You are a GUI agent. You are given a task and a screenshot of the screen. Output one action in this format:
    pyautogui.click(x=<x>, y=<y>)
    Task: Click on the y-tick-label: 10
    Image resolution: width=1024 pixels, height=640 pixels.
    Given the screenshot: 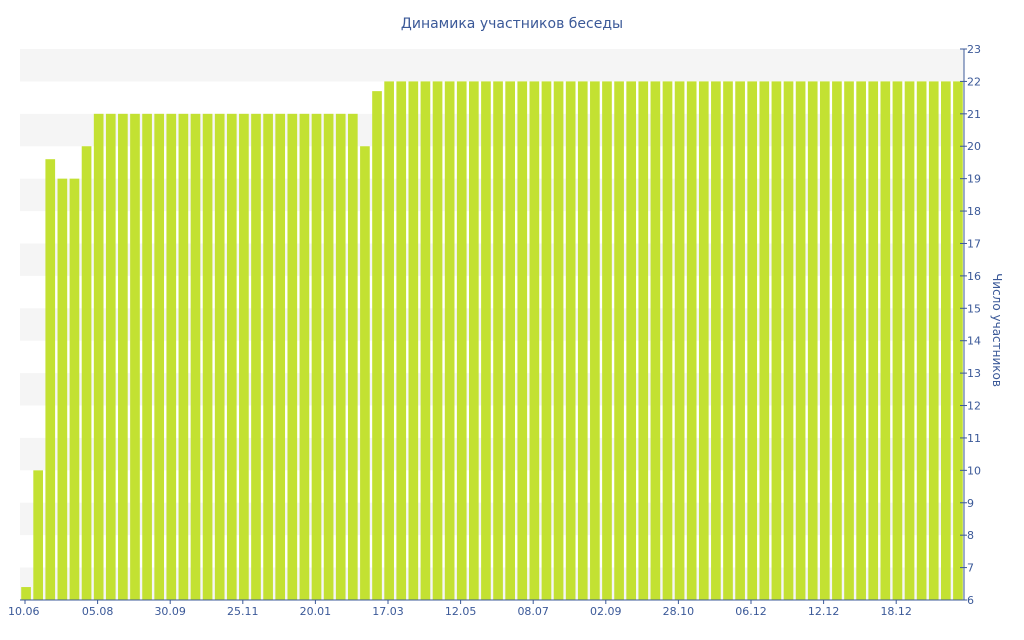 What is the action you would take?
    pyautogui.click(x=974, y=470)
    